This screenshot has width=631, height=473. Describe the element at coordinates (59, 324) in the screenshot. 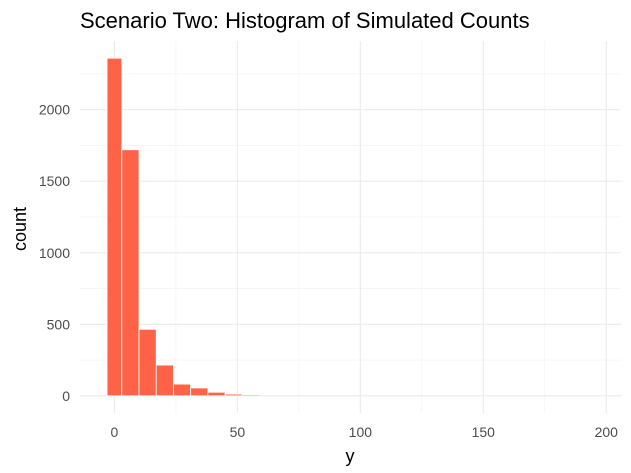

I see `y-tick-label: 500` at that location.